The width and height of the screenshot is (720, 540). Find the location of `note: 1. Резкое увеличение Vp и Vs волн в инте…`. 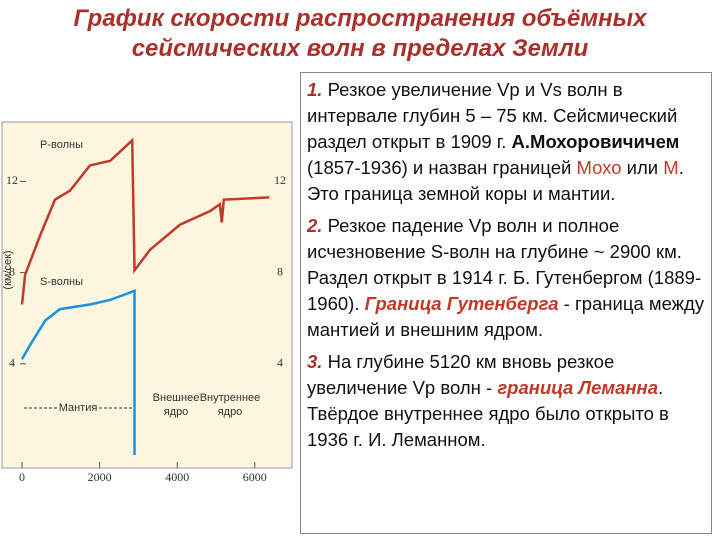

note: 1. Резкое увеличение Vp и Vs волн в инте… is located at coordinates (506, 142).